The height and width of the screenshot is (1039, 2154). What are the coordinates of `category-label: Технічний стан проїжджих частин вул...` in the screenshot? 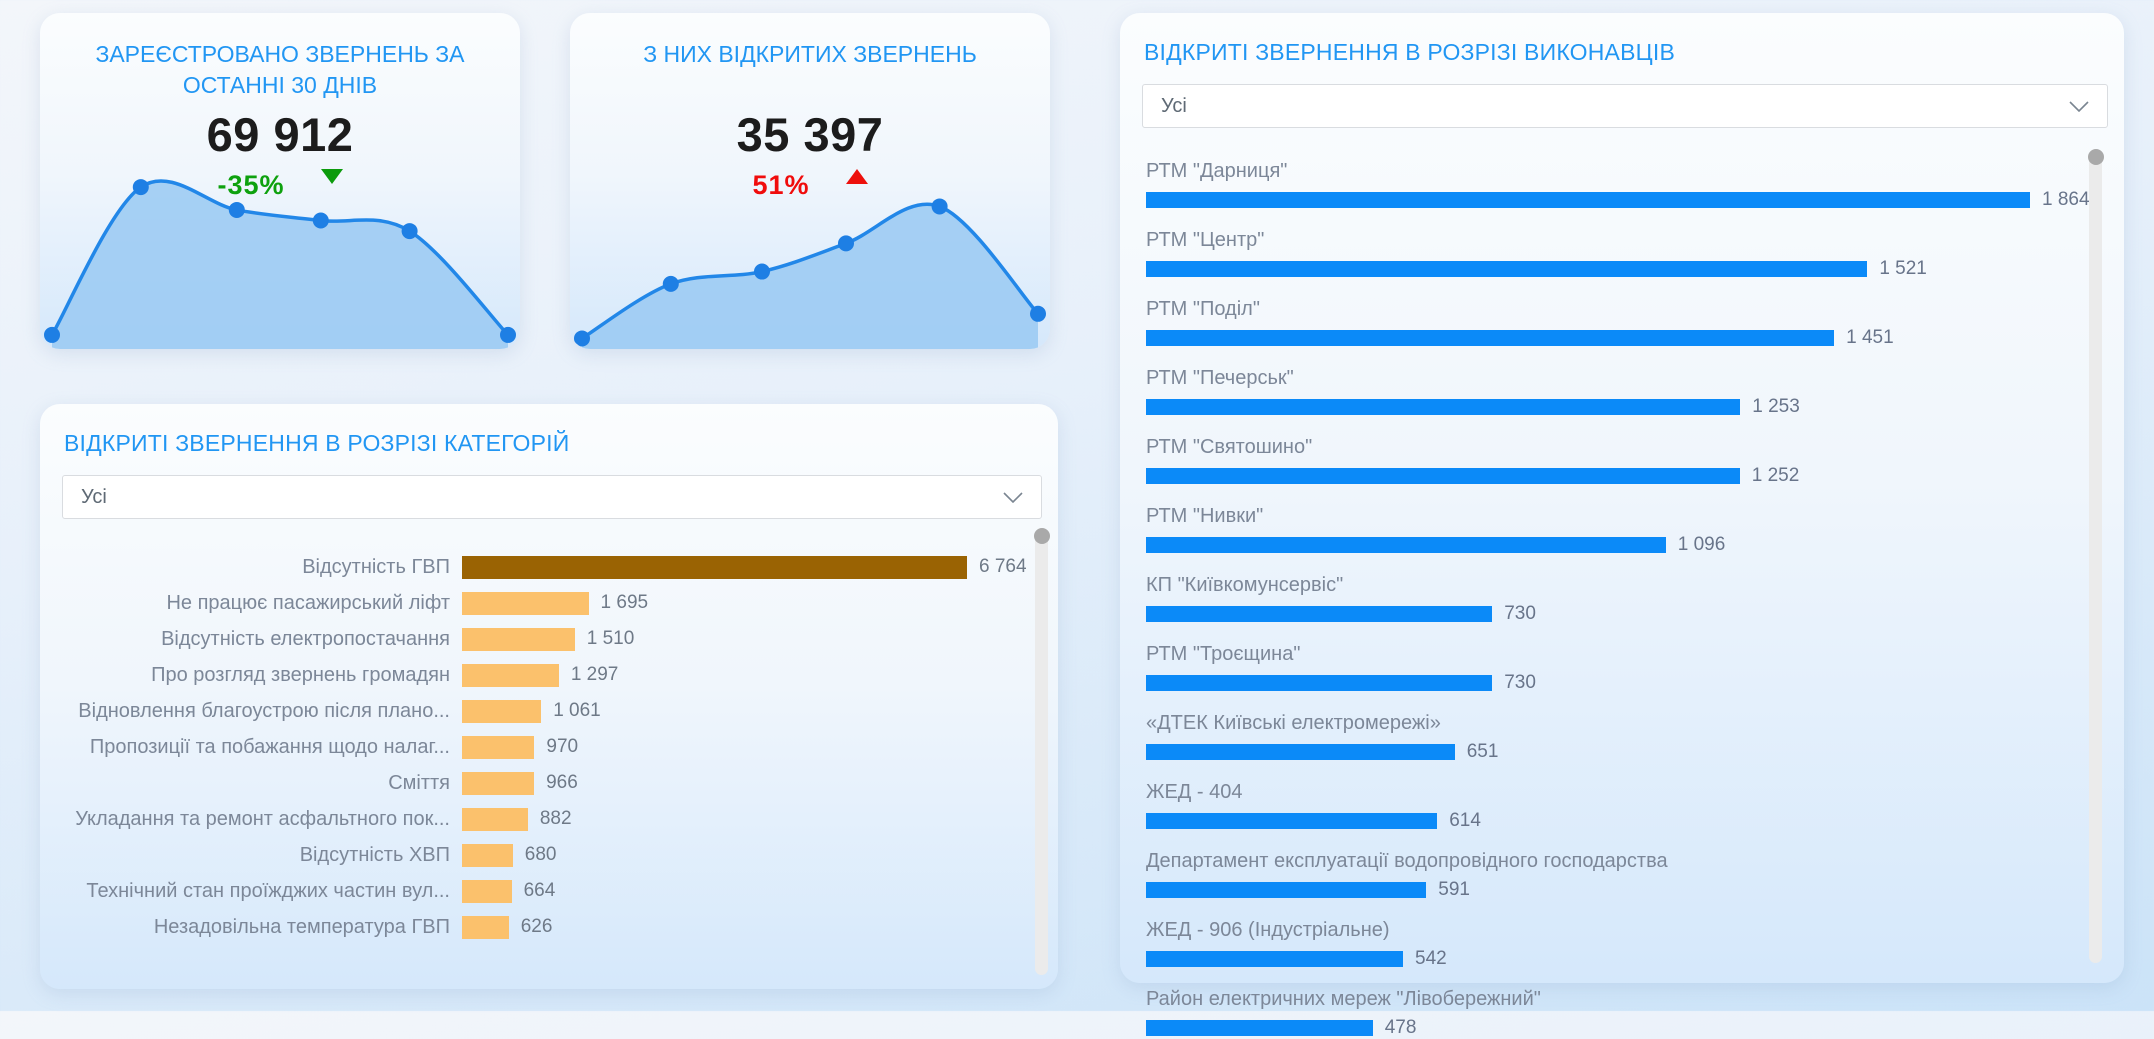 It's located at (268, 890).